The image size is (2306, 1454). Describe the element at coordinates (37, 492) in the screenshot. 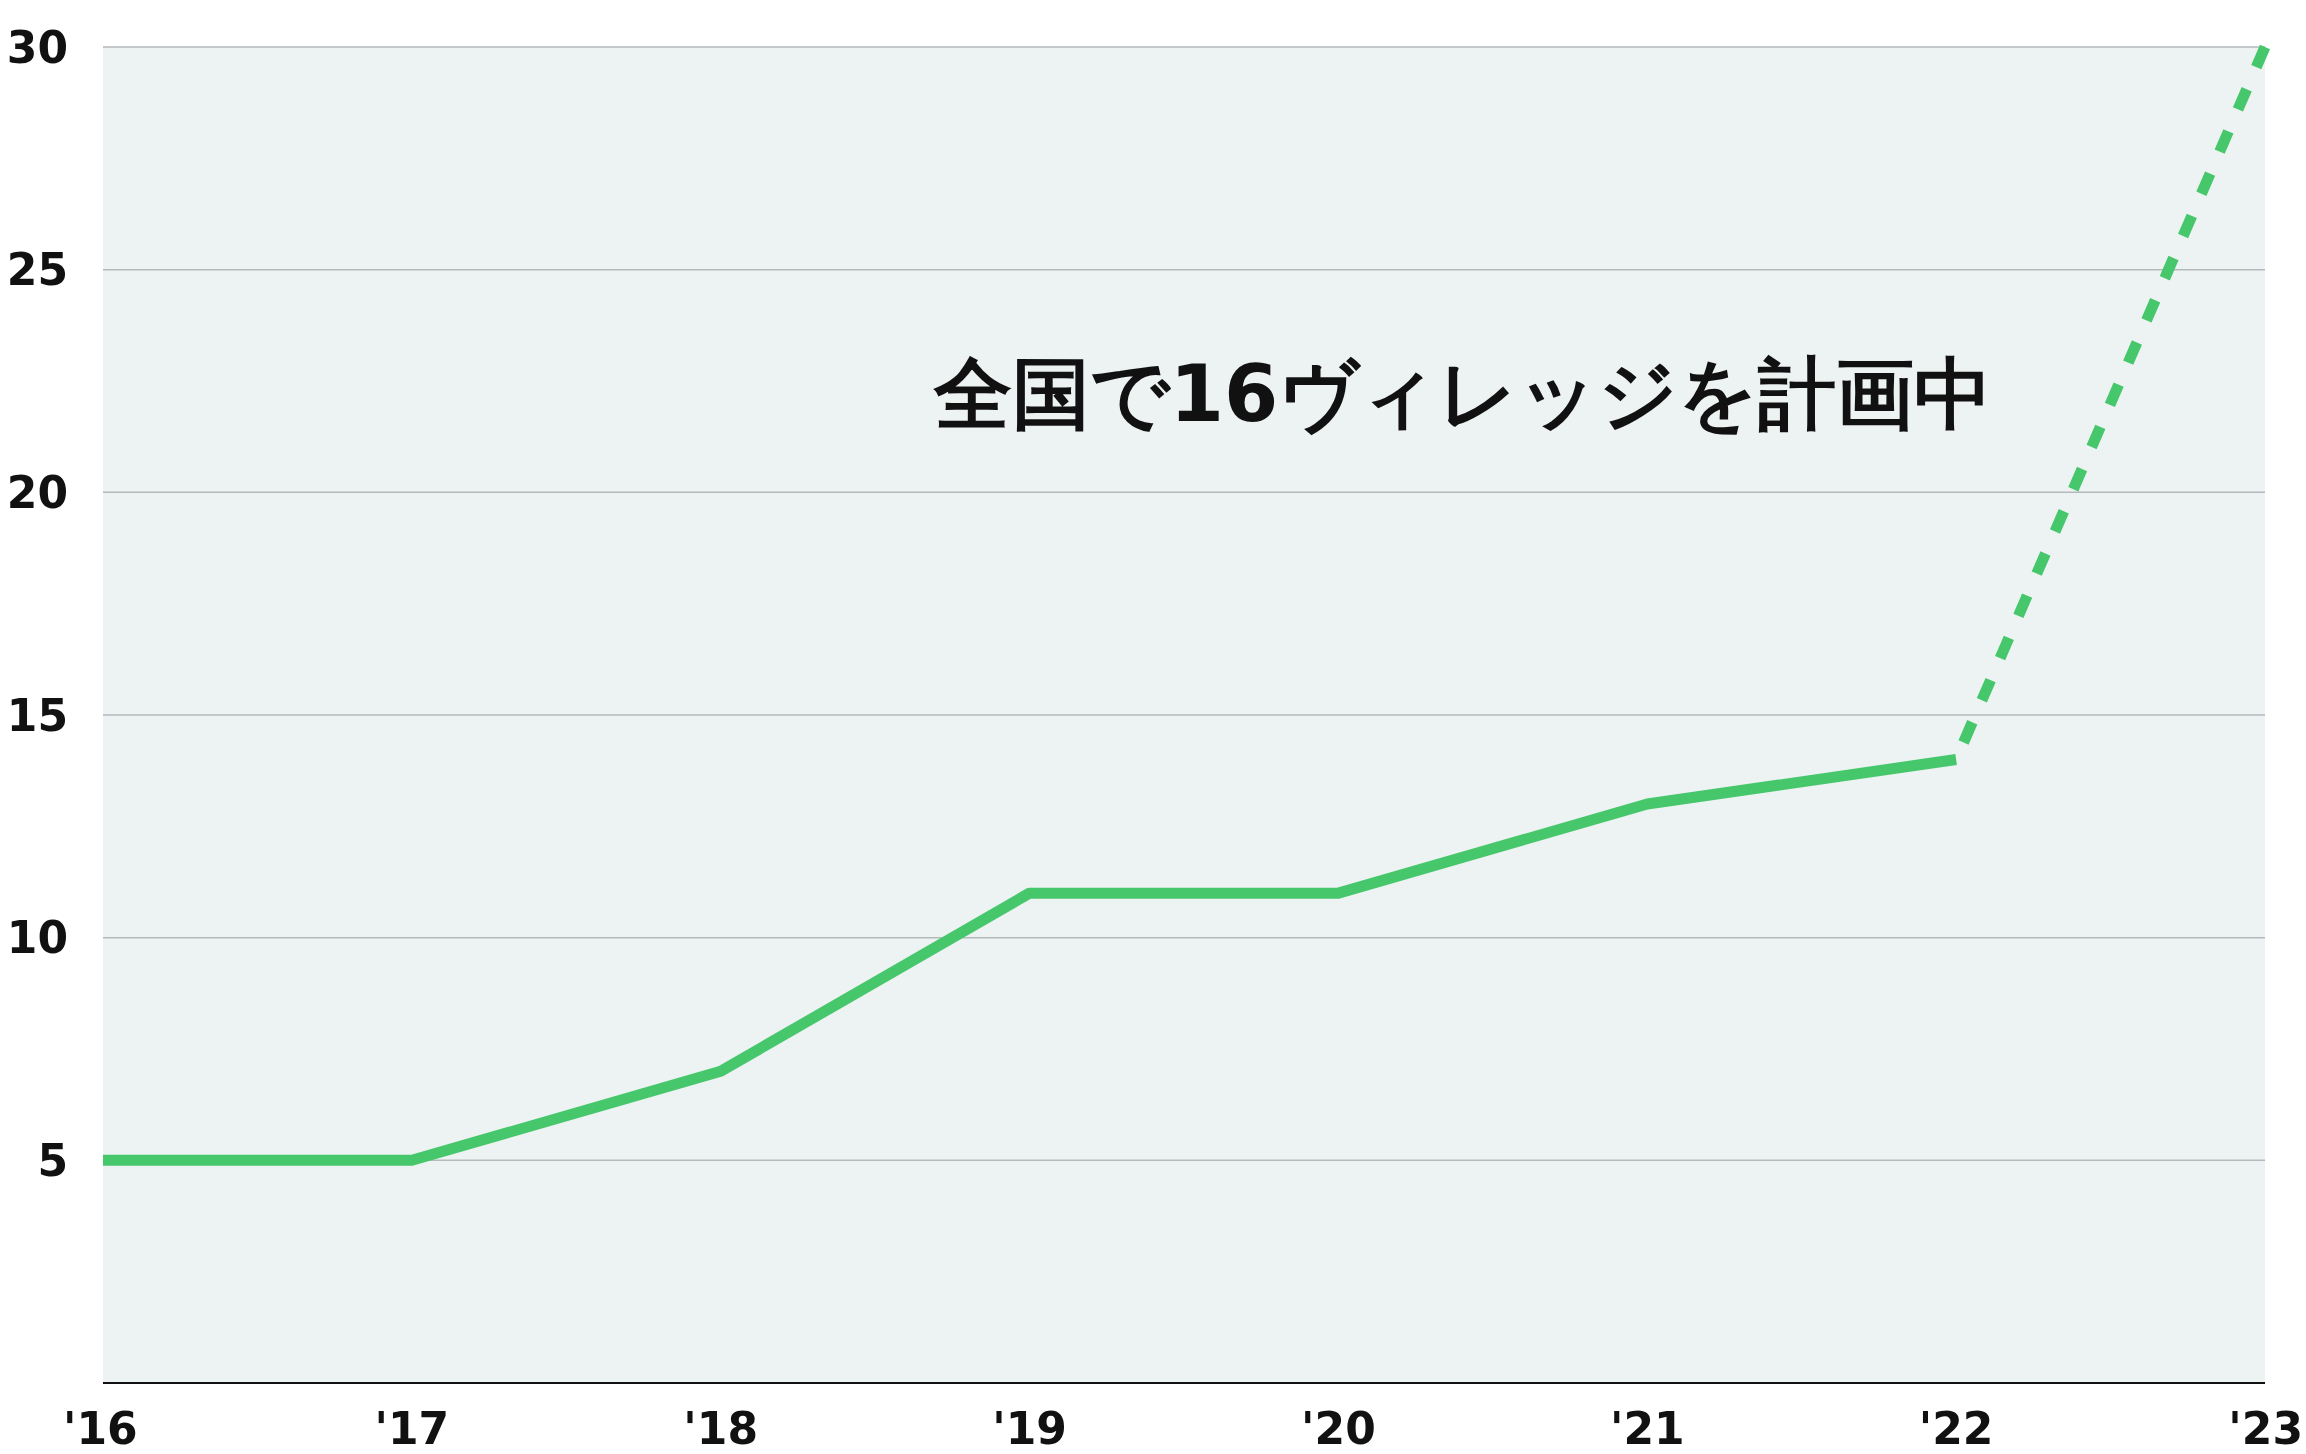

I see `y-tick-label: 20` at that location.